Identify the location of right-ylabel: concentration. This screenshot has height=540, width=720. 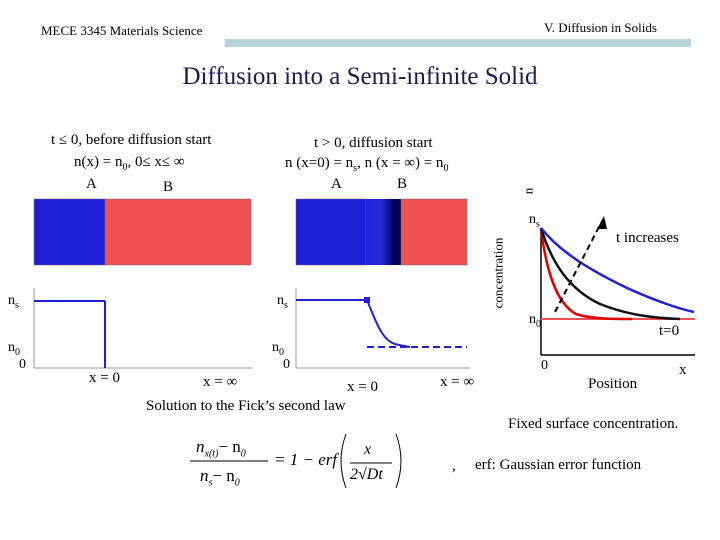
(498, 273).